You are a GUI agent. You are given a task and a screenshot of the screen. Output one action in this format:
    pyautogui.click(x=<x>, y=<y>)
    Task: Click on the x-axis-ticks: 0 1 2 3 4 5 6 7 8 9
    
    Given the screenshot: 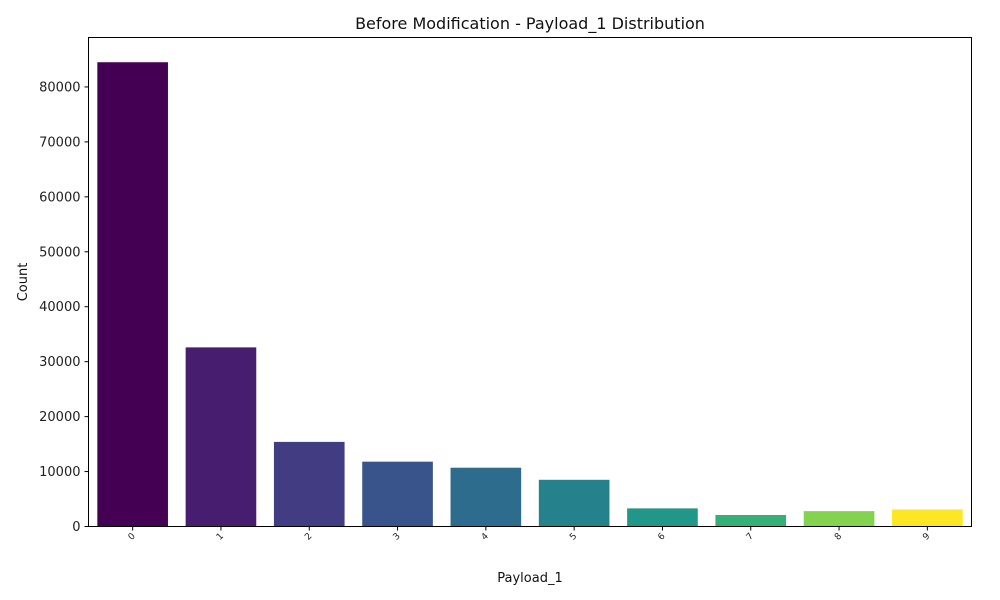 What is the action you would take?
    pyautogui.click(x=530, y=534)
    